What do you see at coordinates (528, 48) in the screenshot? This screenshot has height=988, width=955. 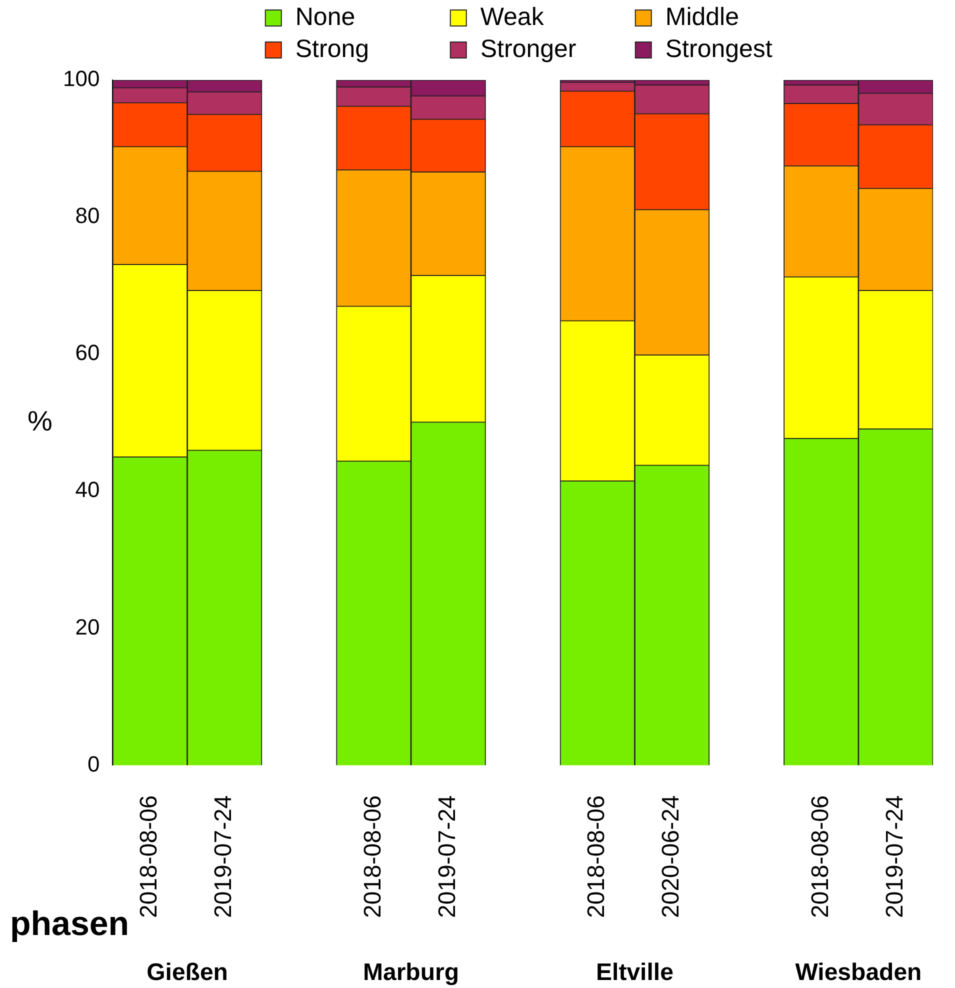 I see `legend-label: Stronger` at bounding box center [528, 48].